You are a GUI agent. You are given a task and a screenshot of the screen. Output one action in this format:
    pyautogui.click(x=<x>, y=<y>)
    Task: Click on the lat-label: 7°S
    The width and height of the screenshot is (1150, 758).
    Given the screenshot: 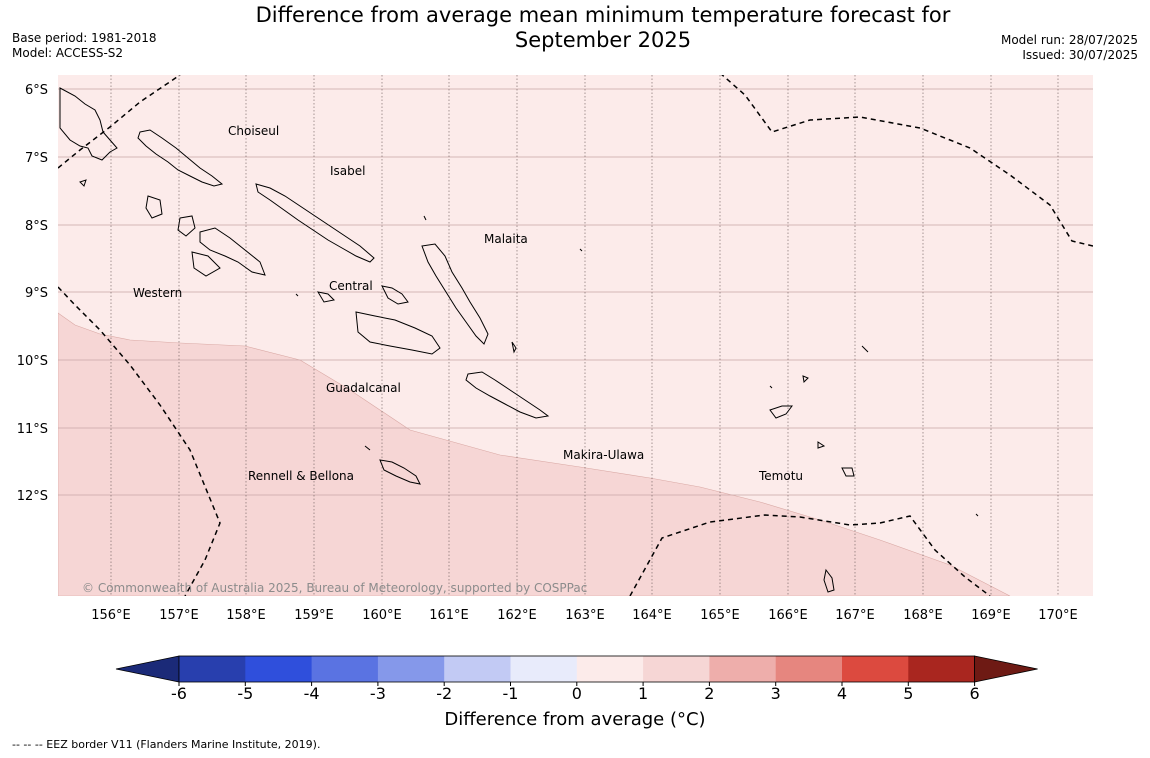 What is the action you would take?
    pyautogui.click(x=36, y=158)
    